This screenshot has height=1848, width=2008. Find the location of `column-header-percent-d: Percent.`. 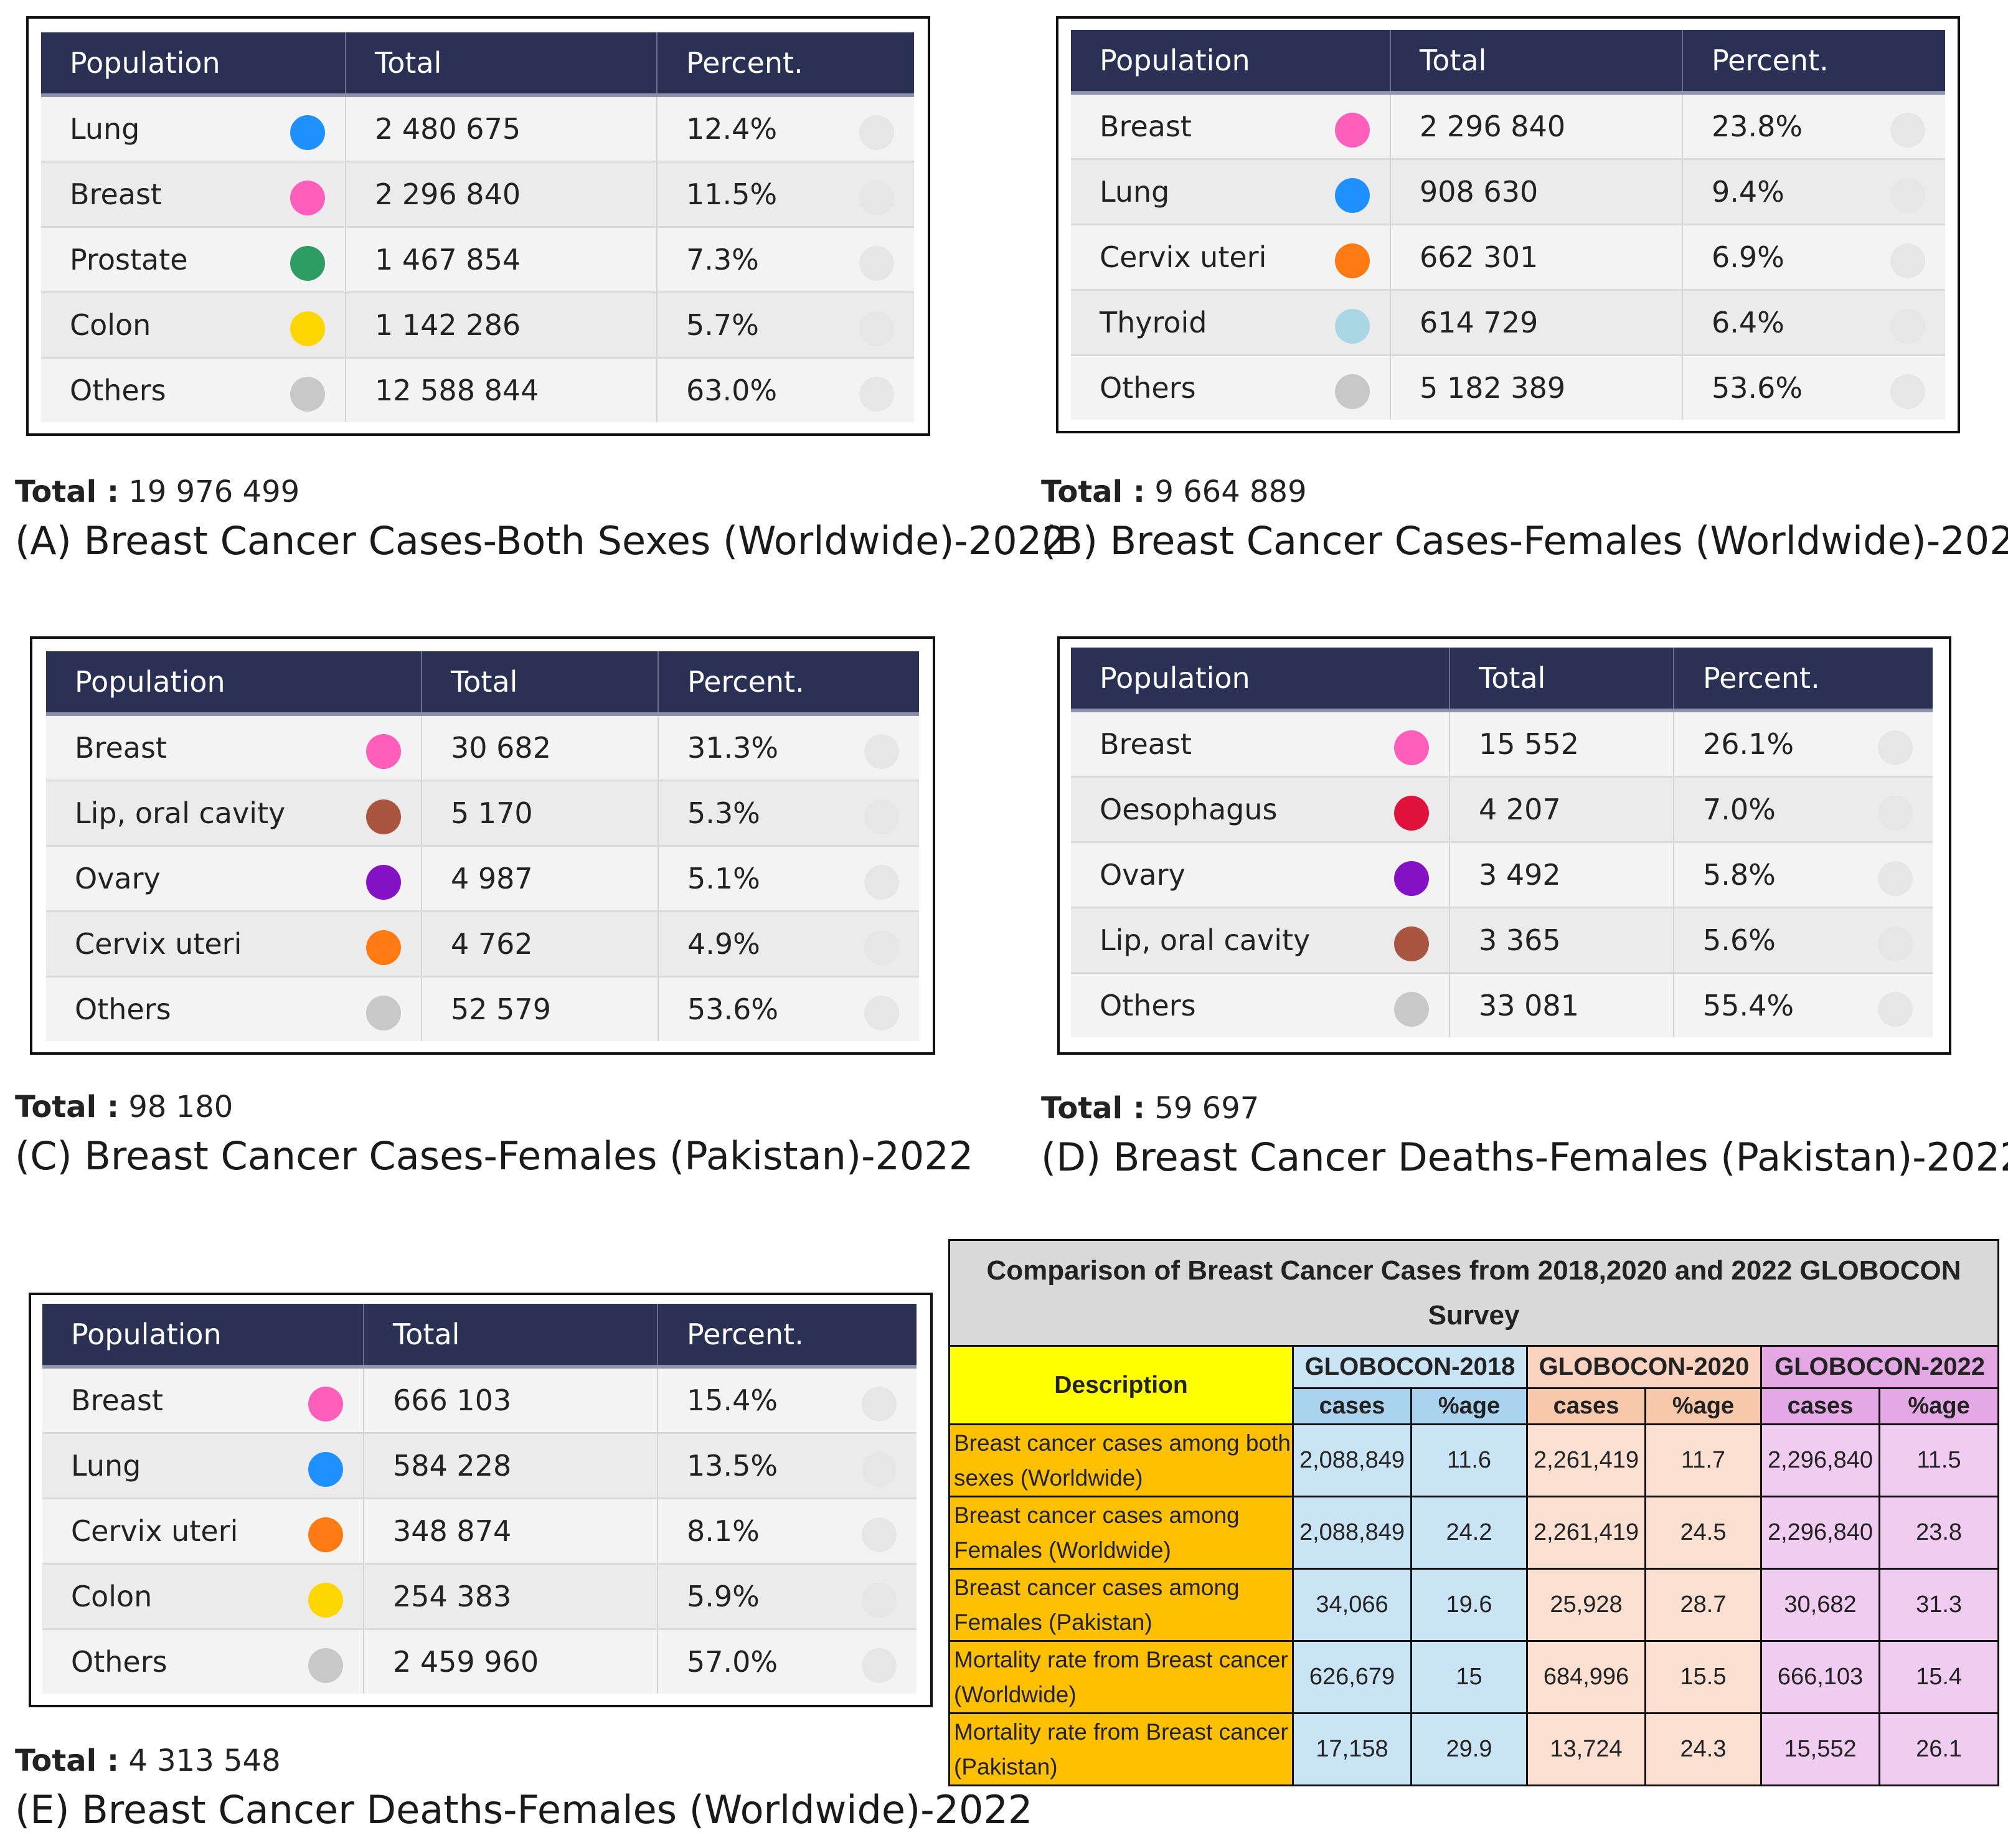

column-header-percent-d: Percent. is located at coordinates (1803, 680).